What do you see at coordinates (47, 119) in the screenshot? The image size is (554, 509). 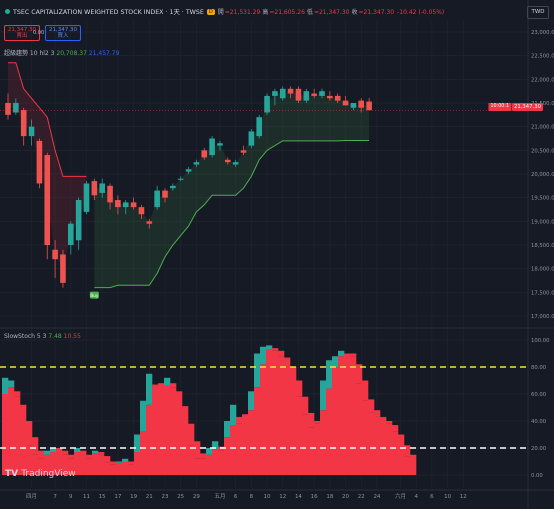 I see `supertrend-down-line` at bounding box center [47, 119].